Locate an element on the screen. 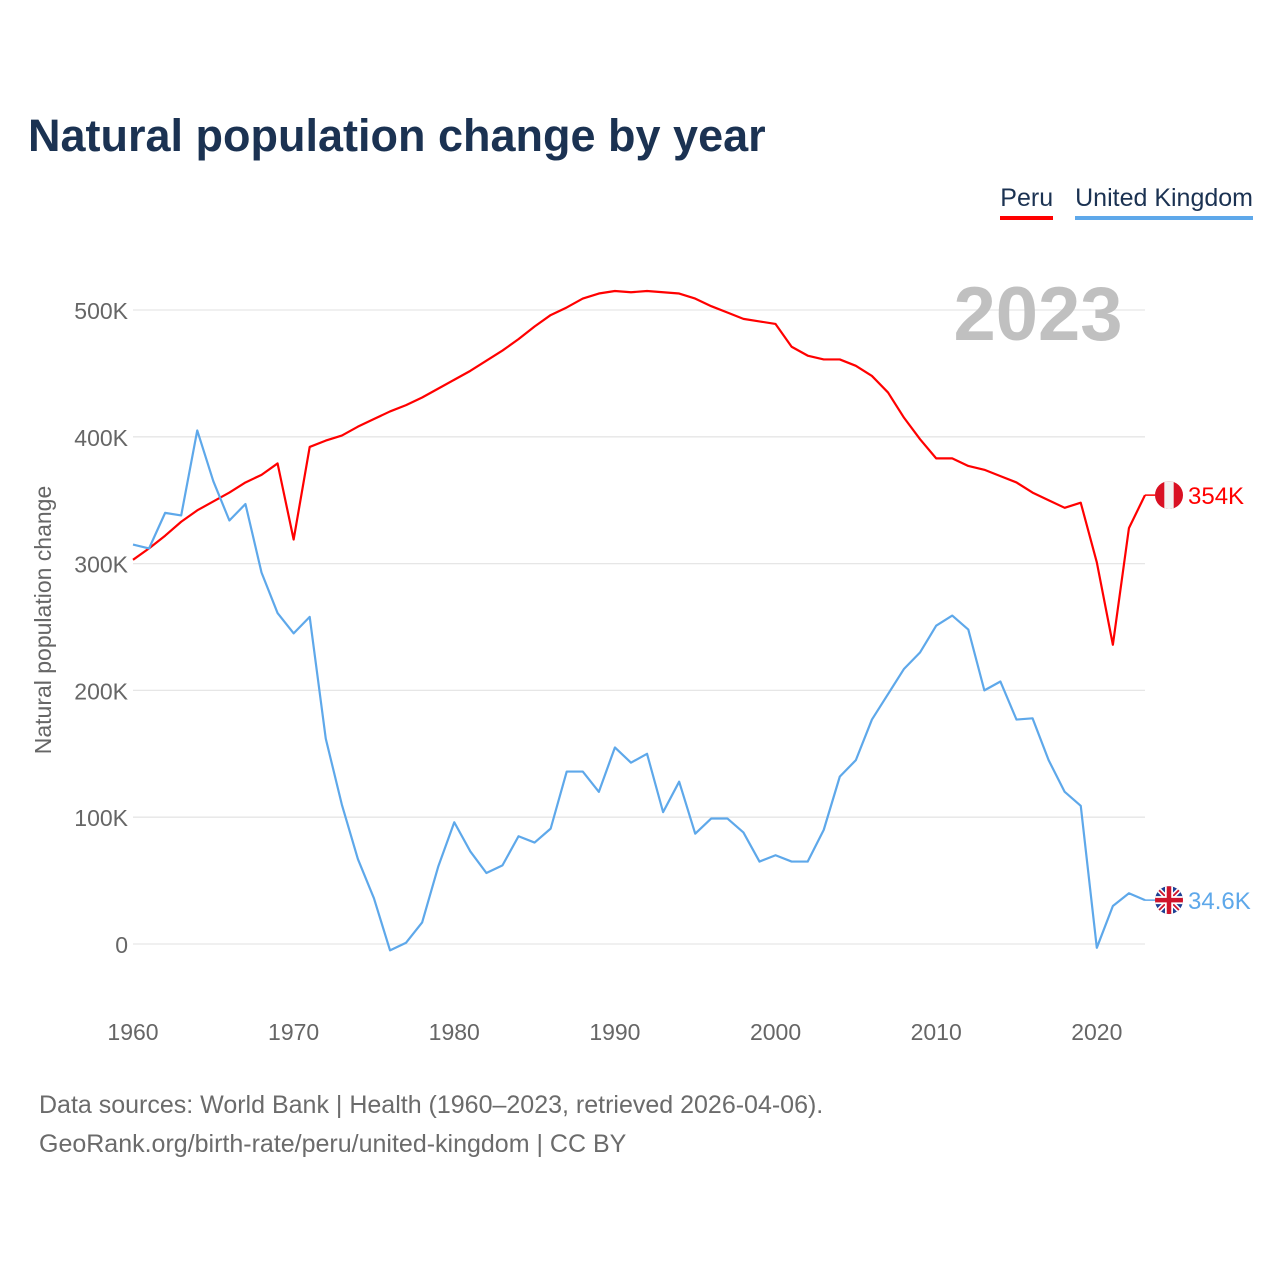 The height and width of the screenshot is (1280, 1280). y-tick-label: 0 is located at coordinates (121, 945).